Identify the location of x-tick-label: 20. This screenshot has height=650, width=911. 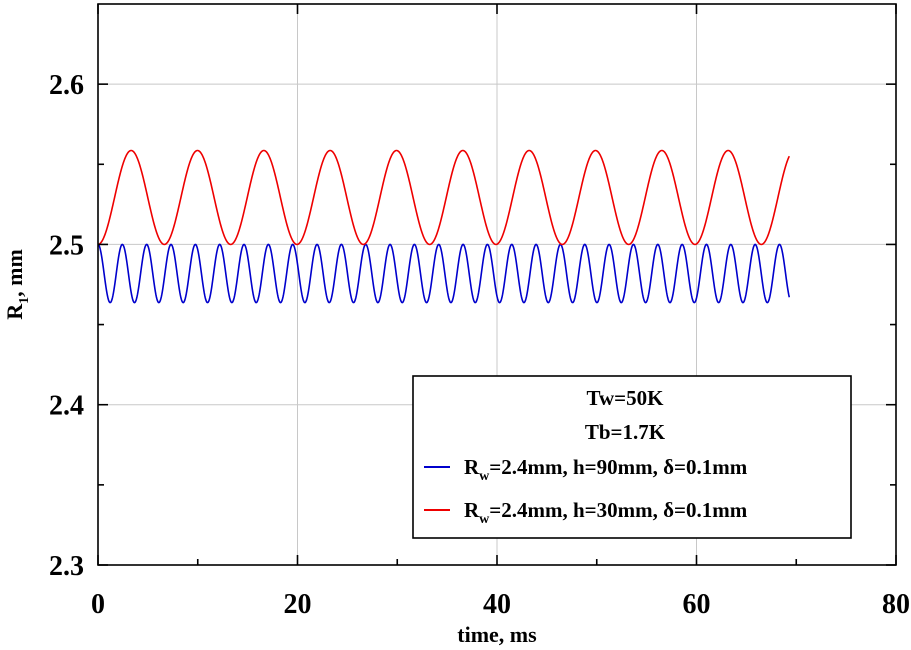
(298, 604).